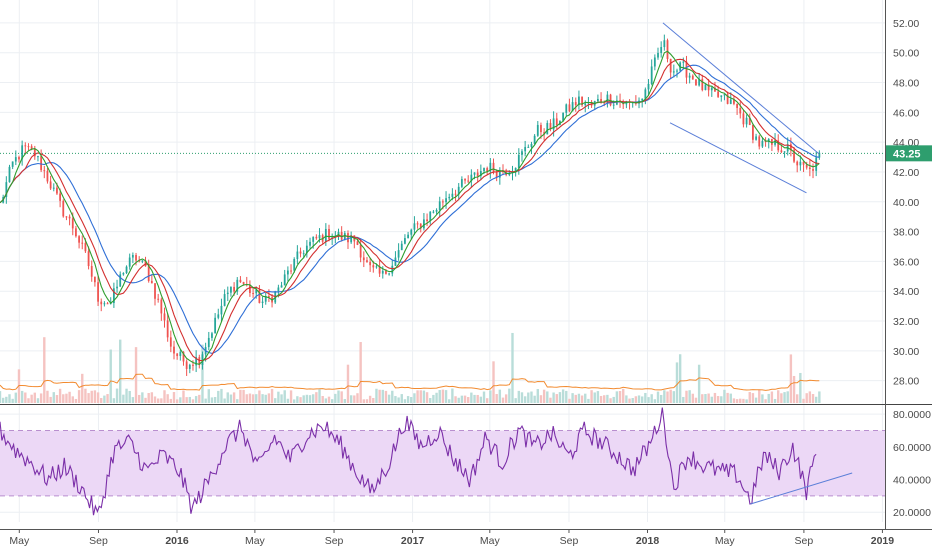  Describe the element at coordinates (906, 24) in the screenshot. I see `price-tick-label: 52.00` at that location.